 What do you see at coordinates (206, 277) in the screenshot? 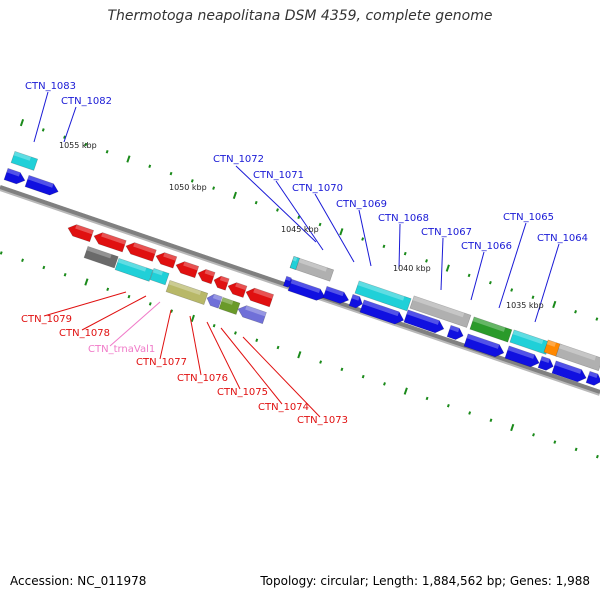
I see `reverse-gene-6-shape` at bounding box center [206, 277].